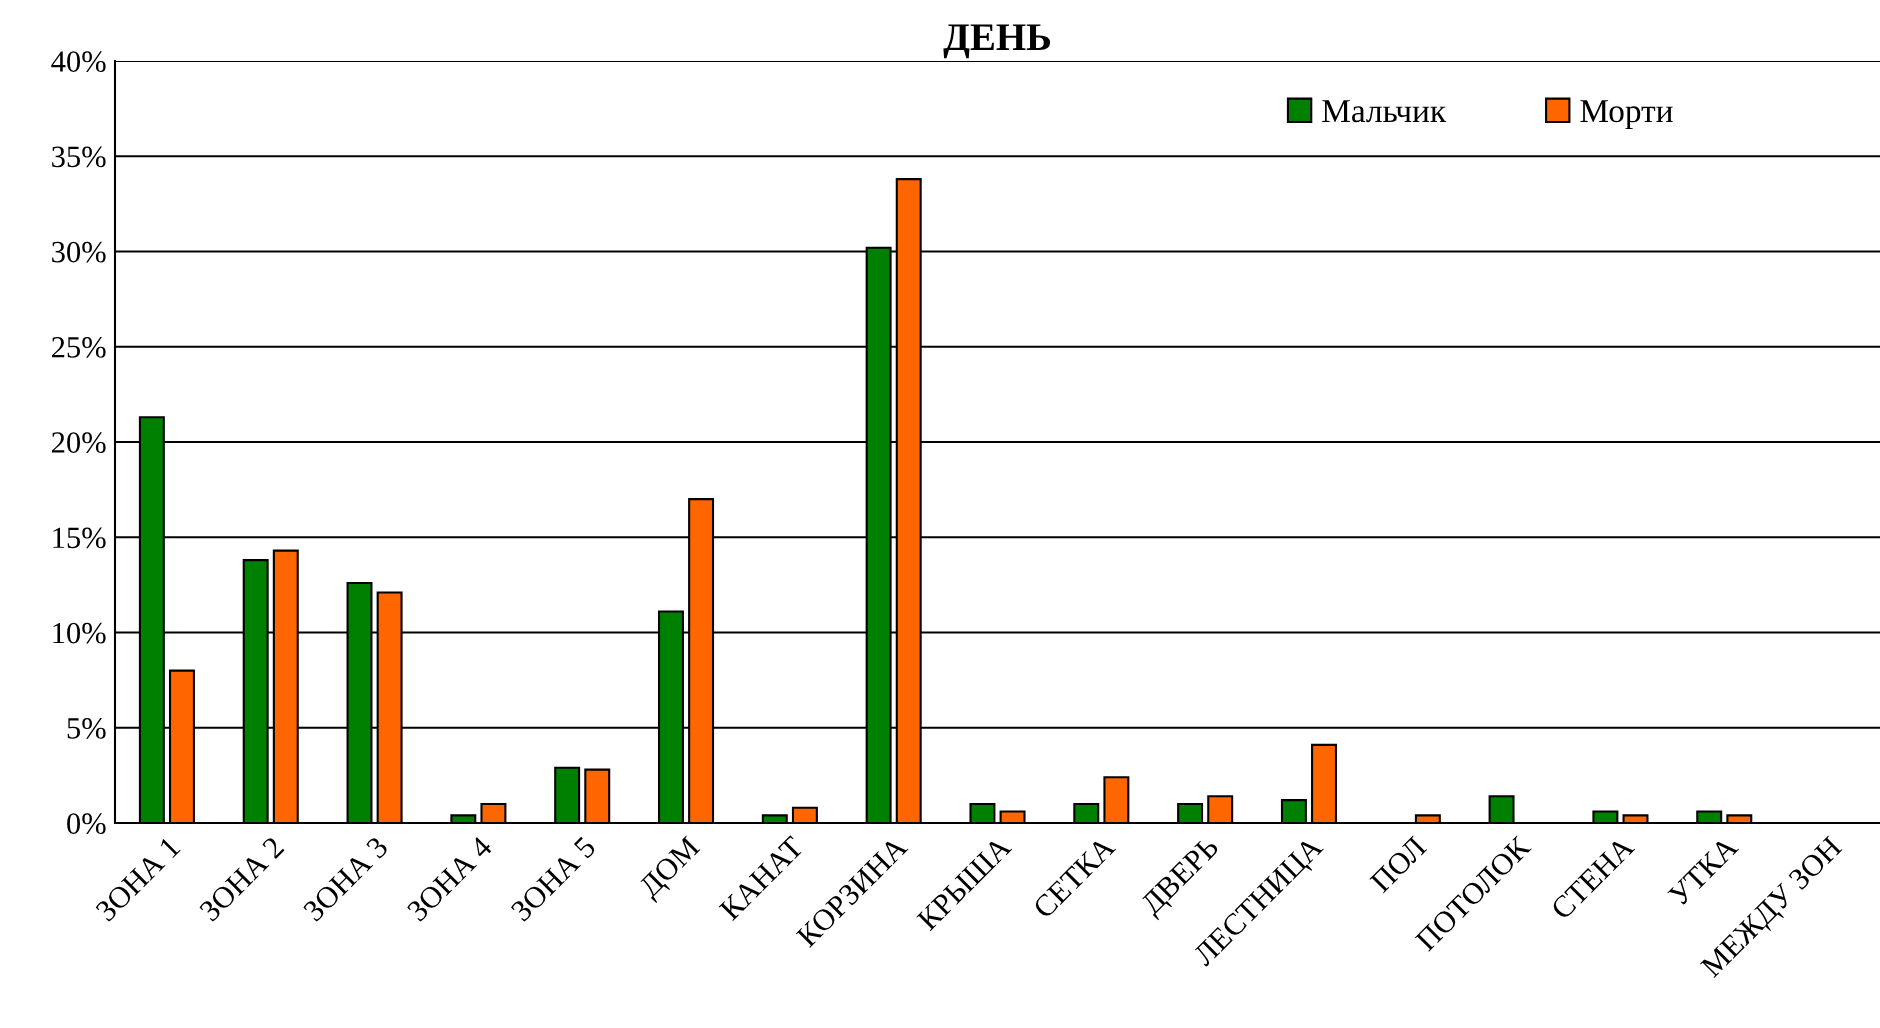 Image resolution: width=1880 pixels, height=1028 pixels. What do you see at coordinates (1626, 115) in the screenshot?
I see `legend-label: Морти` at bounding box center [1626, 115].